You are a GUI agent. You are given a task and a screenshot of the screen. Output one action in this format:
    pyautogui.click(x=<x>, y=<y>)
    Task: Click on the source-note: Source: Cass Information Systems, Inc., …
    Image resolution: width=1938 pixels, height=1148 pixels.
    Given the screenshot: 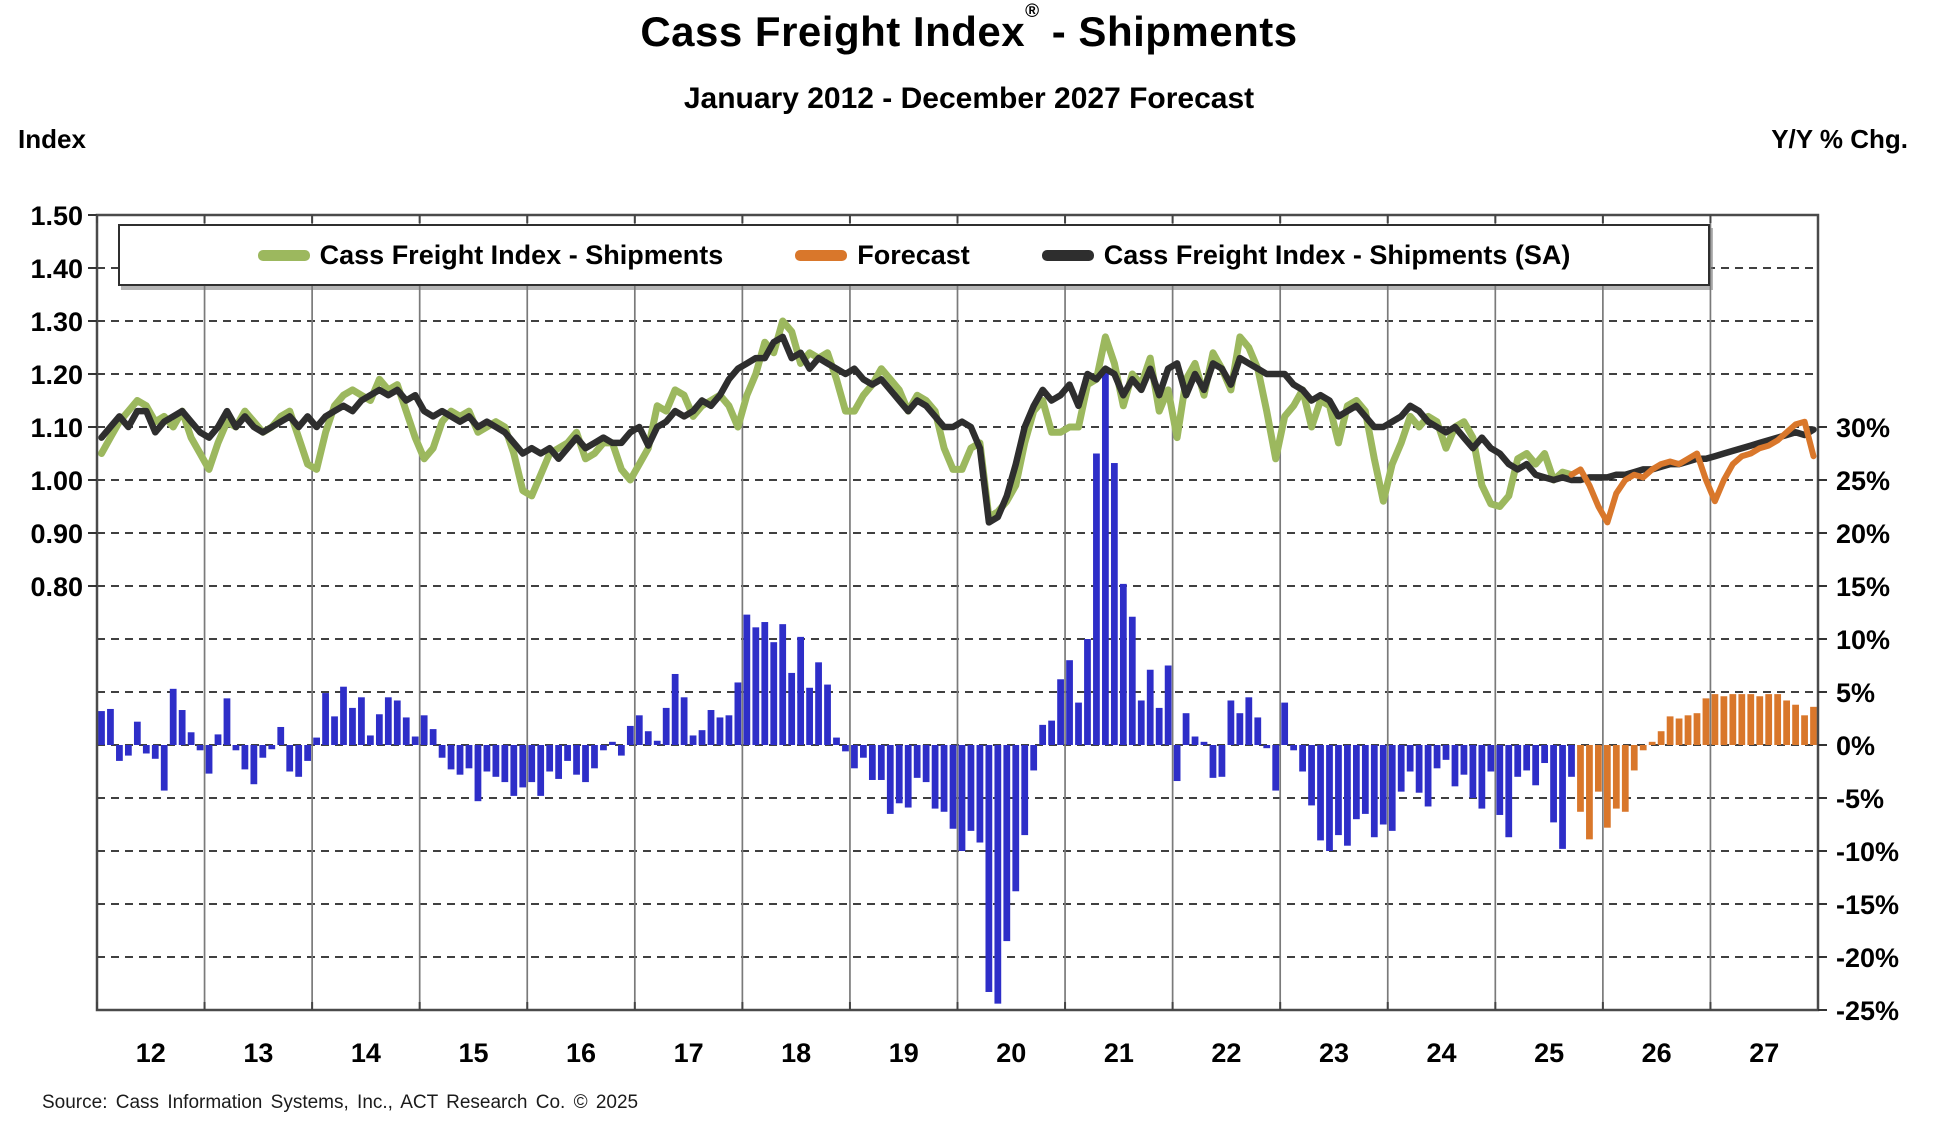 What is the action you would take?
    pyautogui.click(x=340, y=1102)
    